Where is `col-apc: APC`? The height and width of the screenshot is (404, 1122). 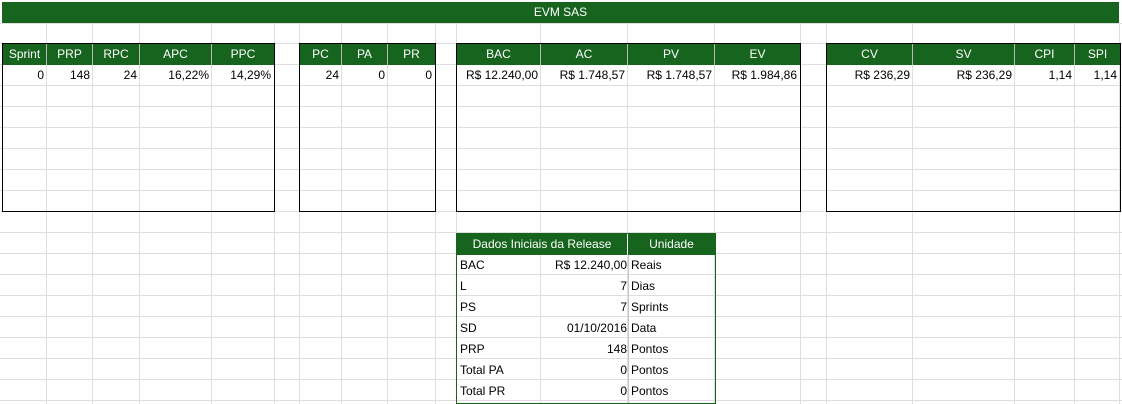
col-apc: APC is located at coordinates (176, 54).